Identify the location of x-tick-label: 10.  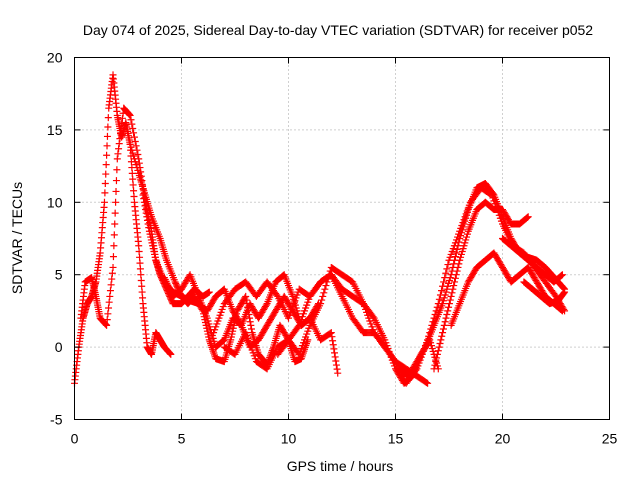
(289, 439).